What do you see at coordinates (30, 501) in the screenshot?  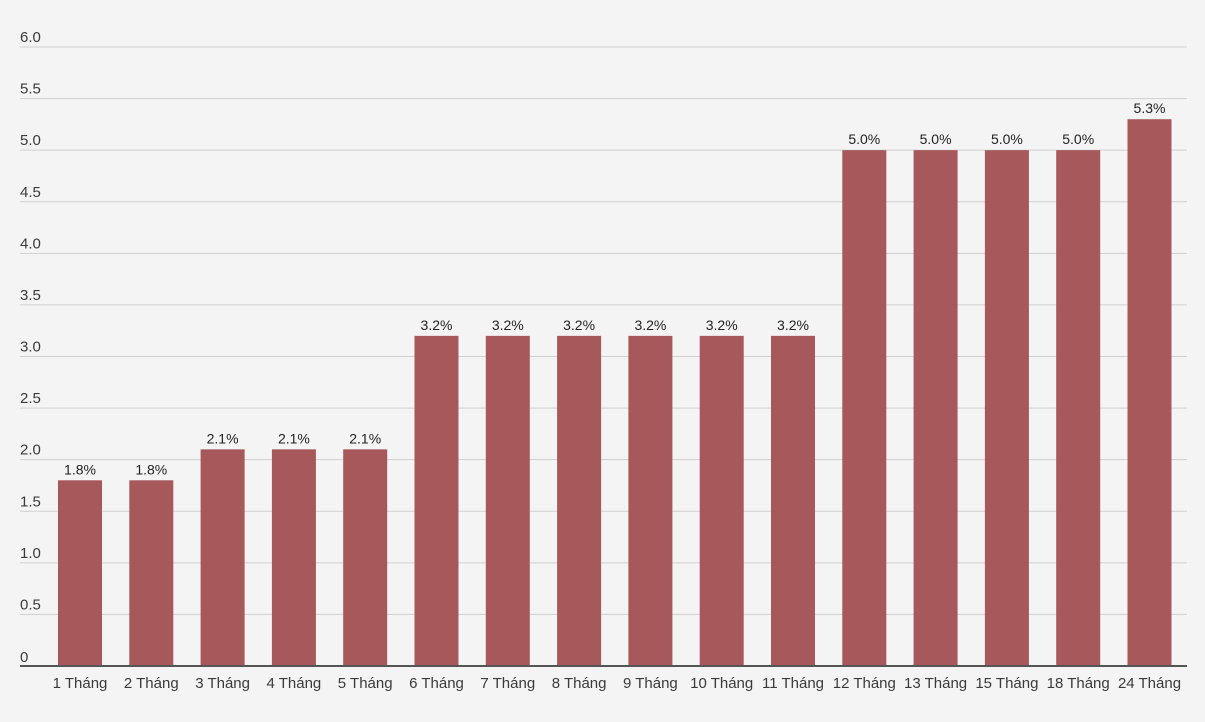 I see `y-tick-label: 1.5` at bounding box center [30, 501].